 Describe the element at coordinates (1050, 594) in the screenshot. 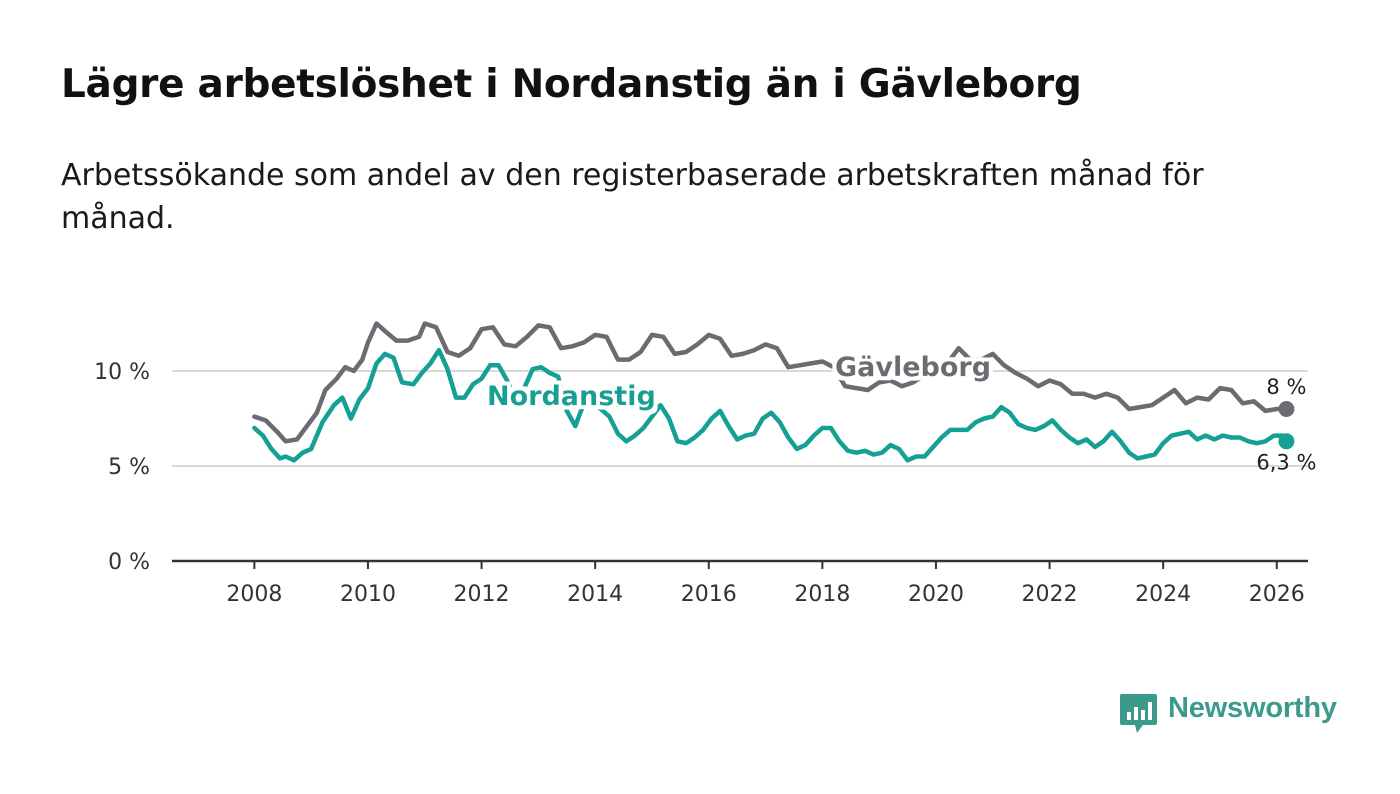

I see `x-tick-label: 2022` at that location.